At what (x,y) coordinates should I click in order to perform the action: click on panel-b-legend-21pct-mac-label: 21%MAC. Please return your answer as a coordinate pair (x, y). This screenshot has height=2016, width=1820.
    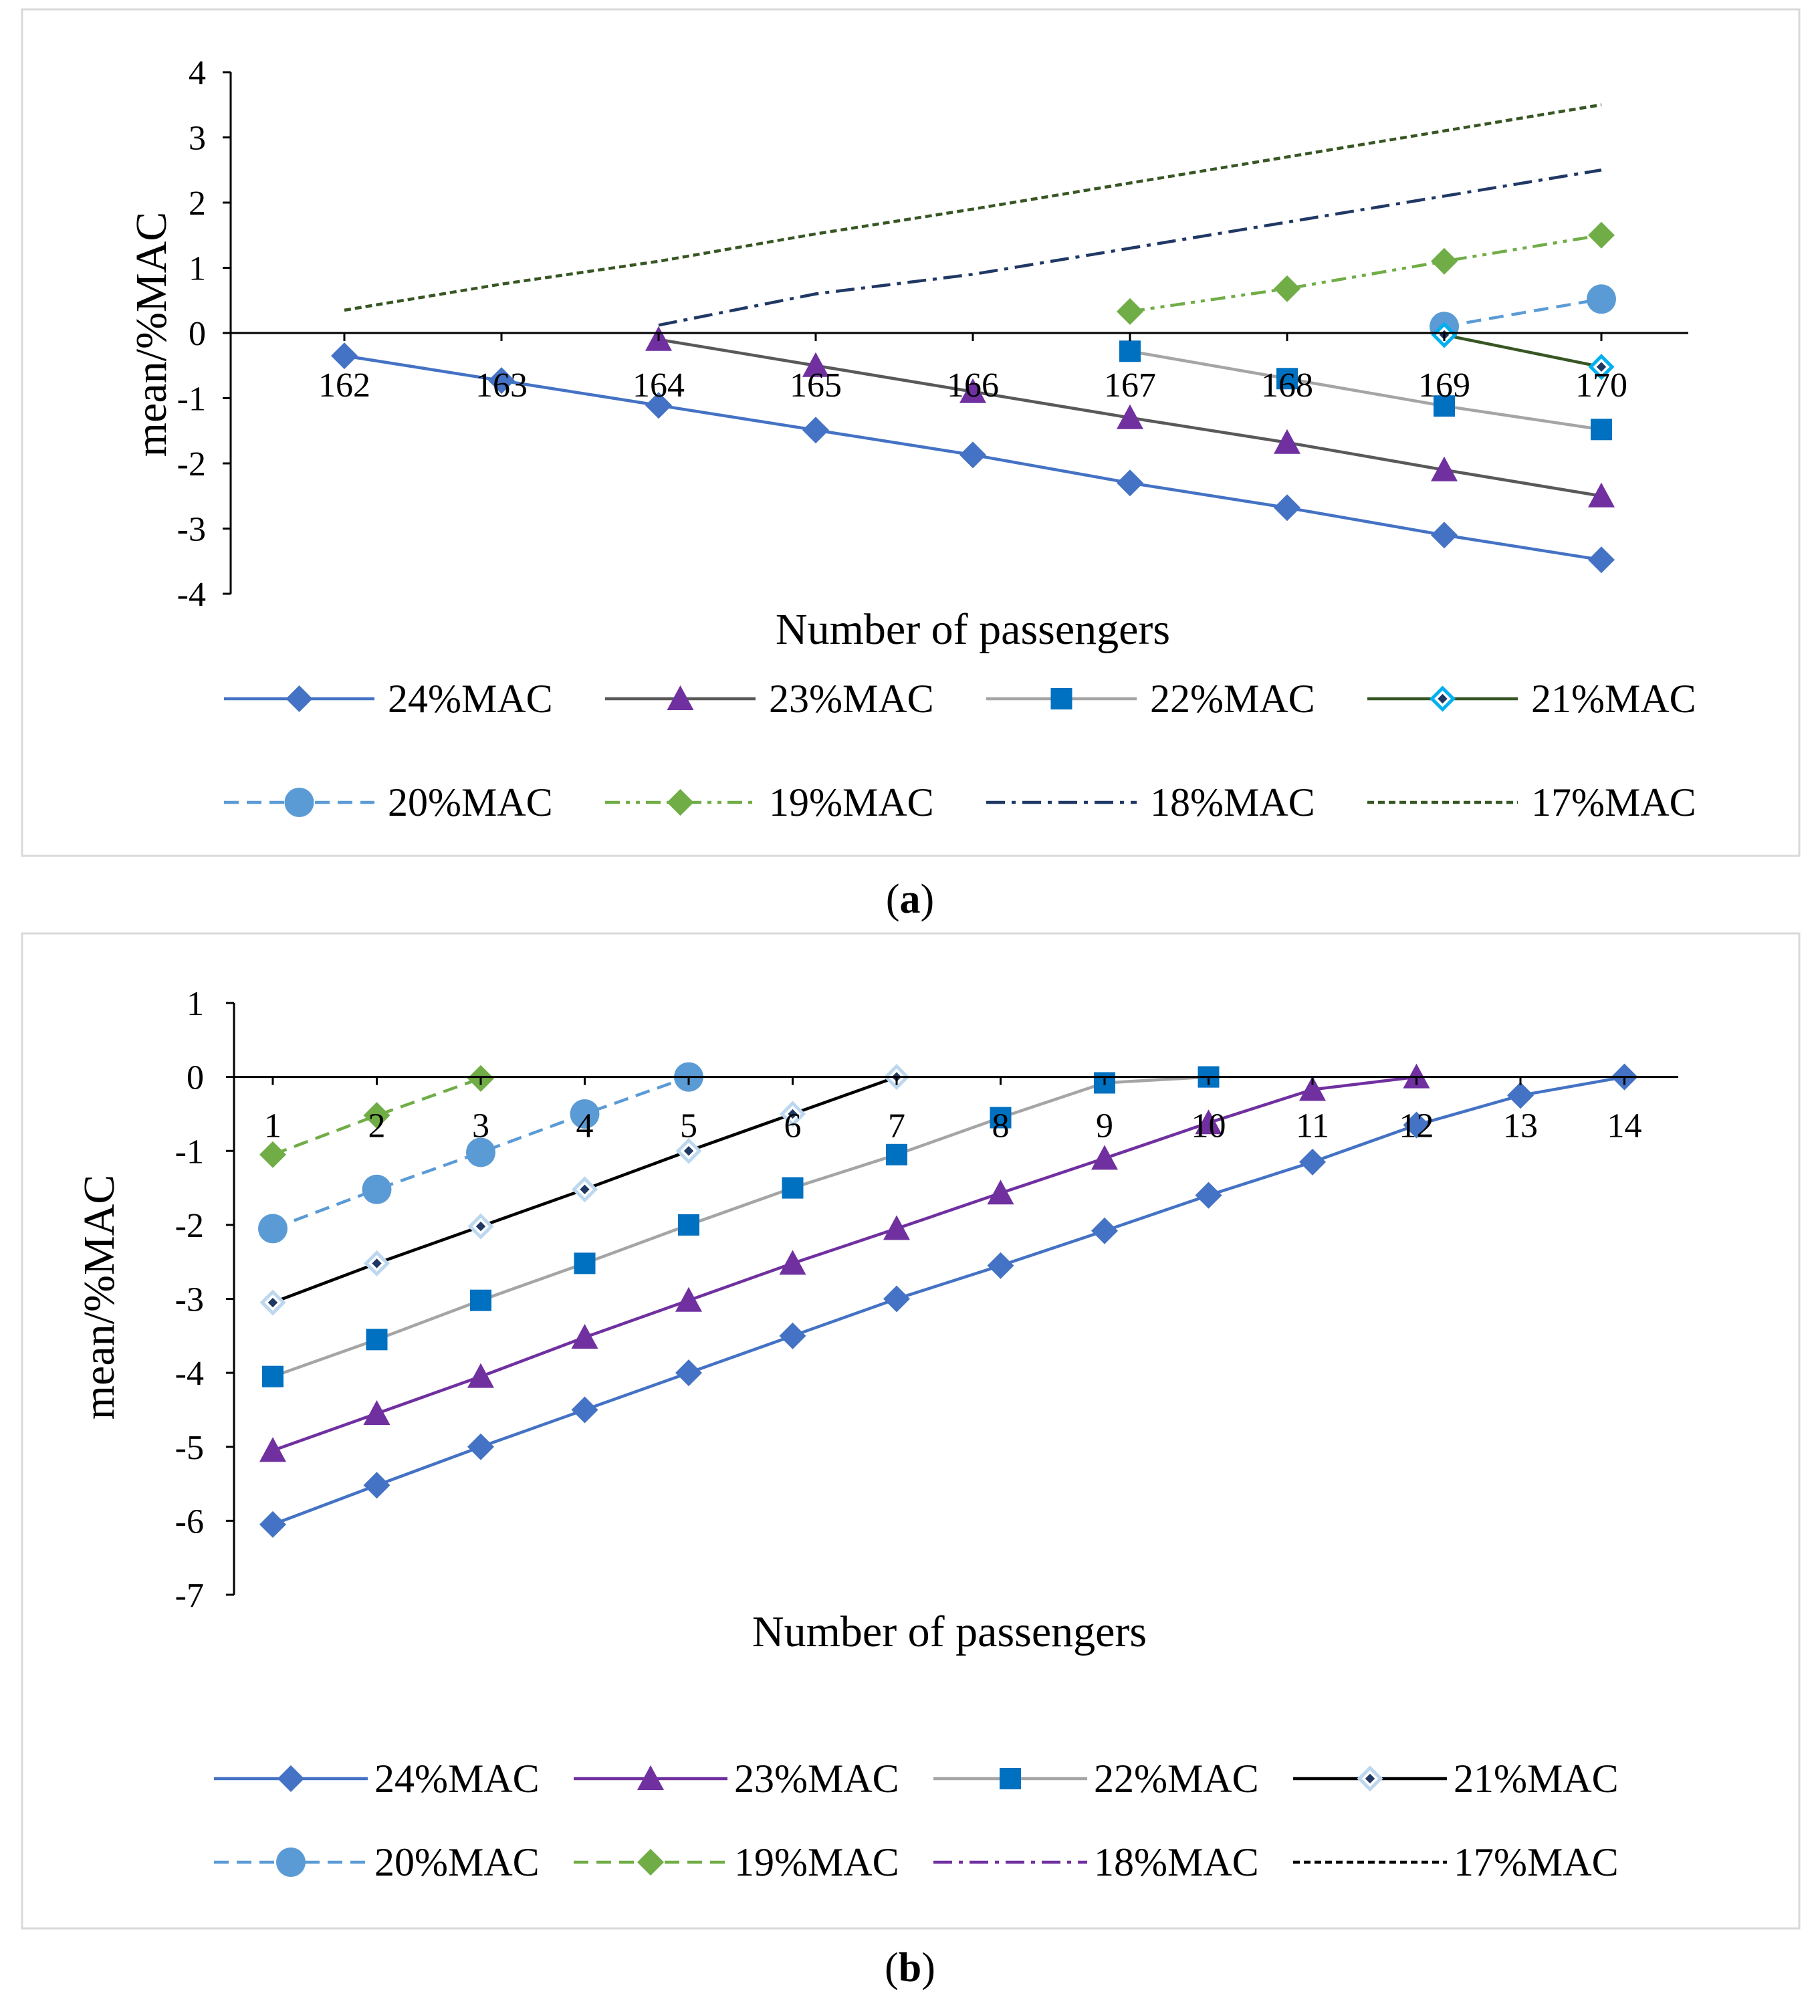
    Looking at the image, I should click on (1536, 1779).